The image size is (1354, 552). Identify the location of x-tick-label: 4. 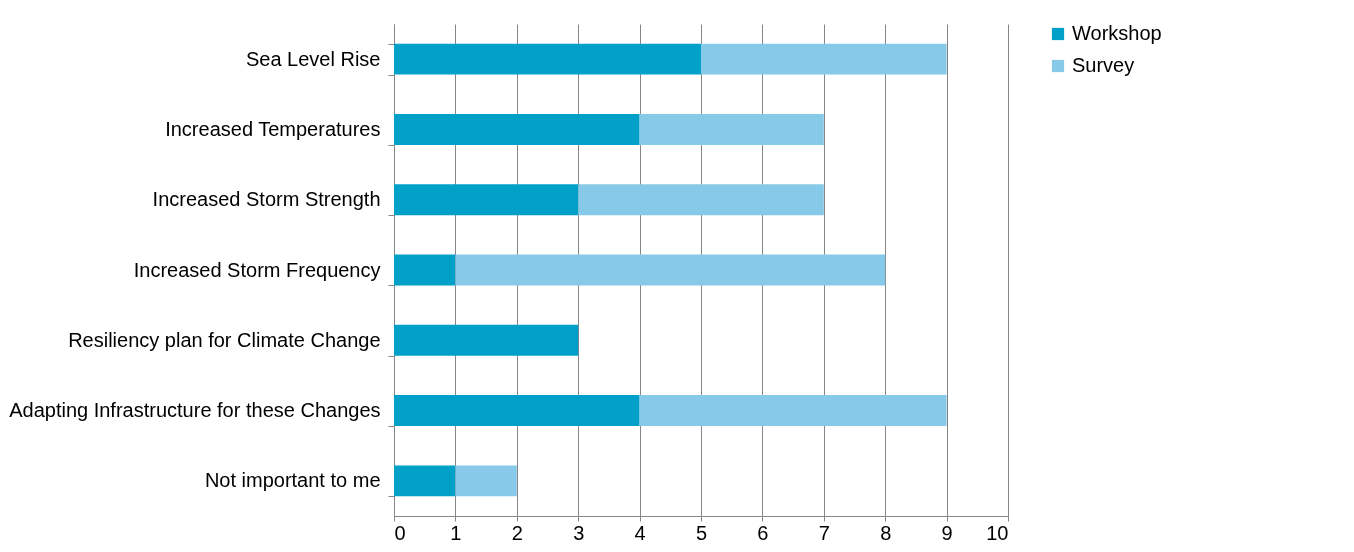
(640, 532).